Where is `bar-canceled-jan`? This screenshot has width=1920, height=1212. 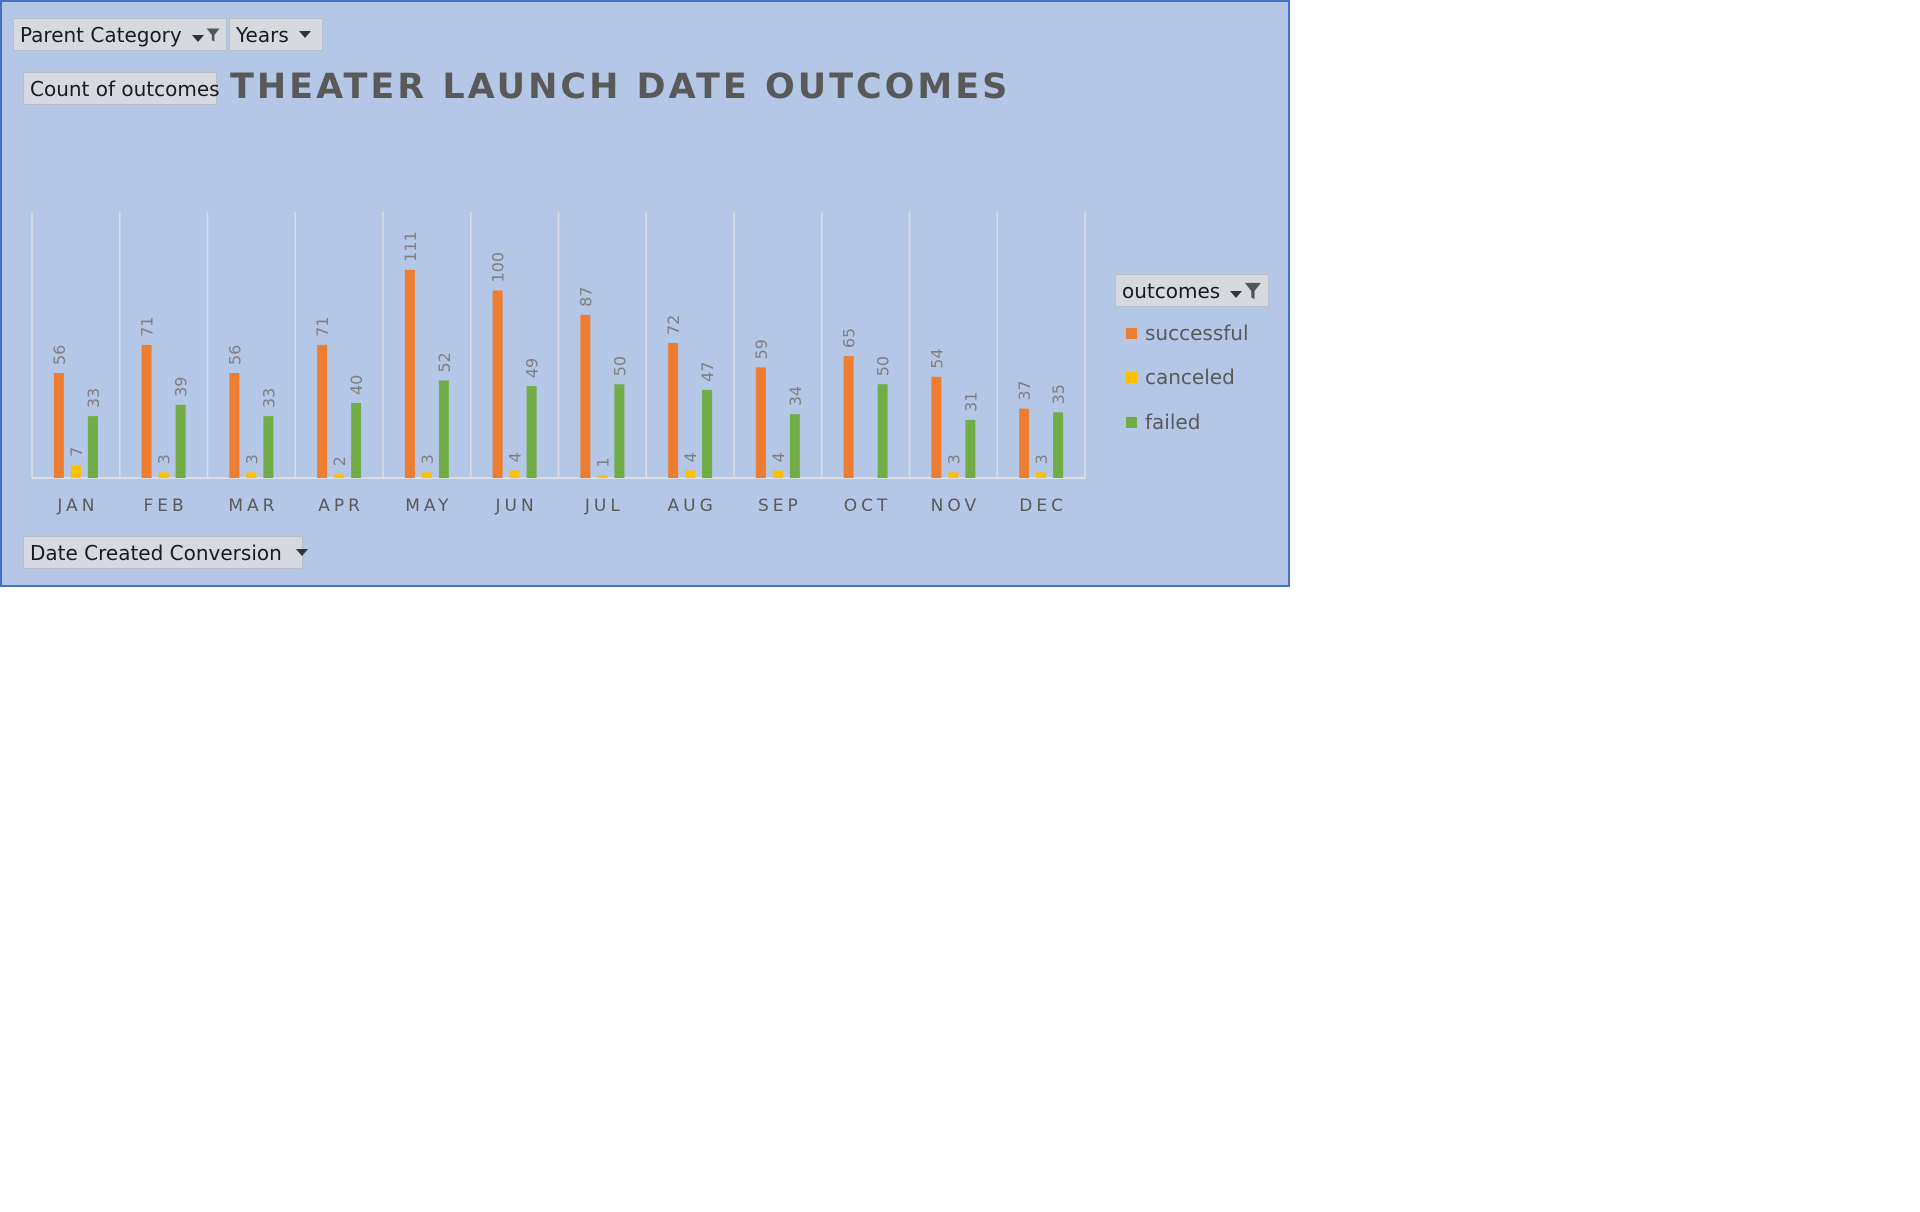 bar-canceled-jan is located at coordinates (75, 471).